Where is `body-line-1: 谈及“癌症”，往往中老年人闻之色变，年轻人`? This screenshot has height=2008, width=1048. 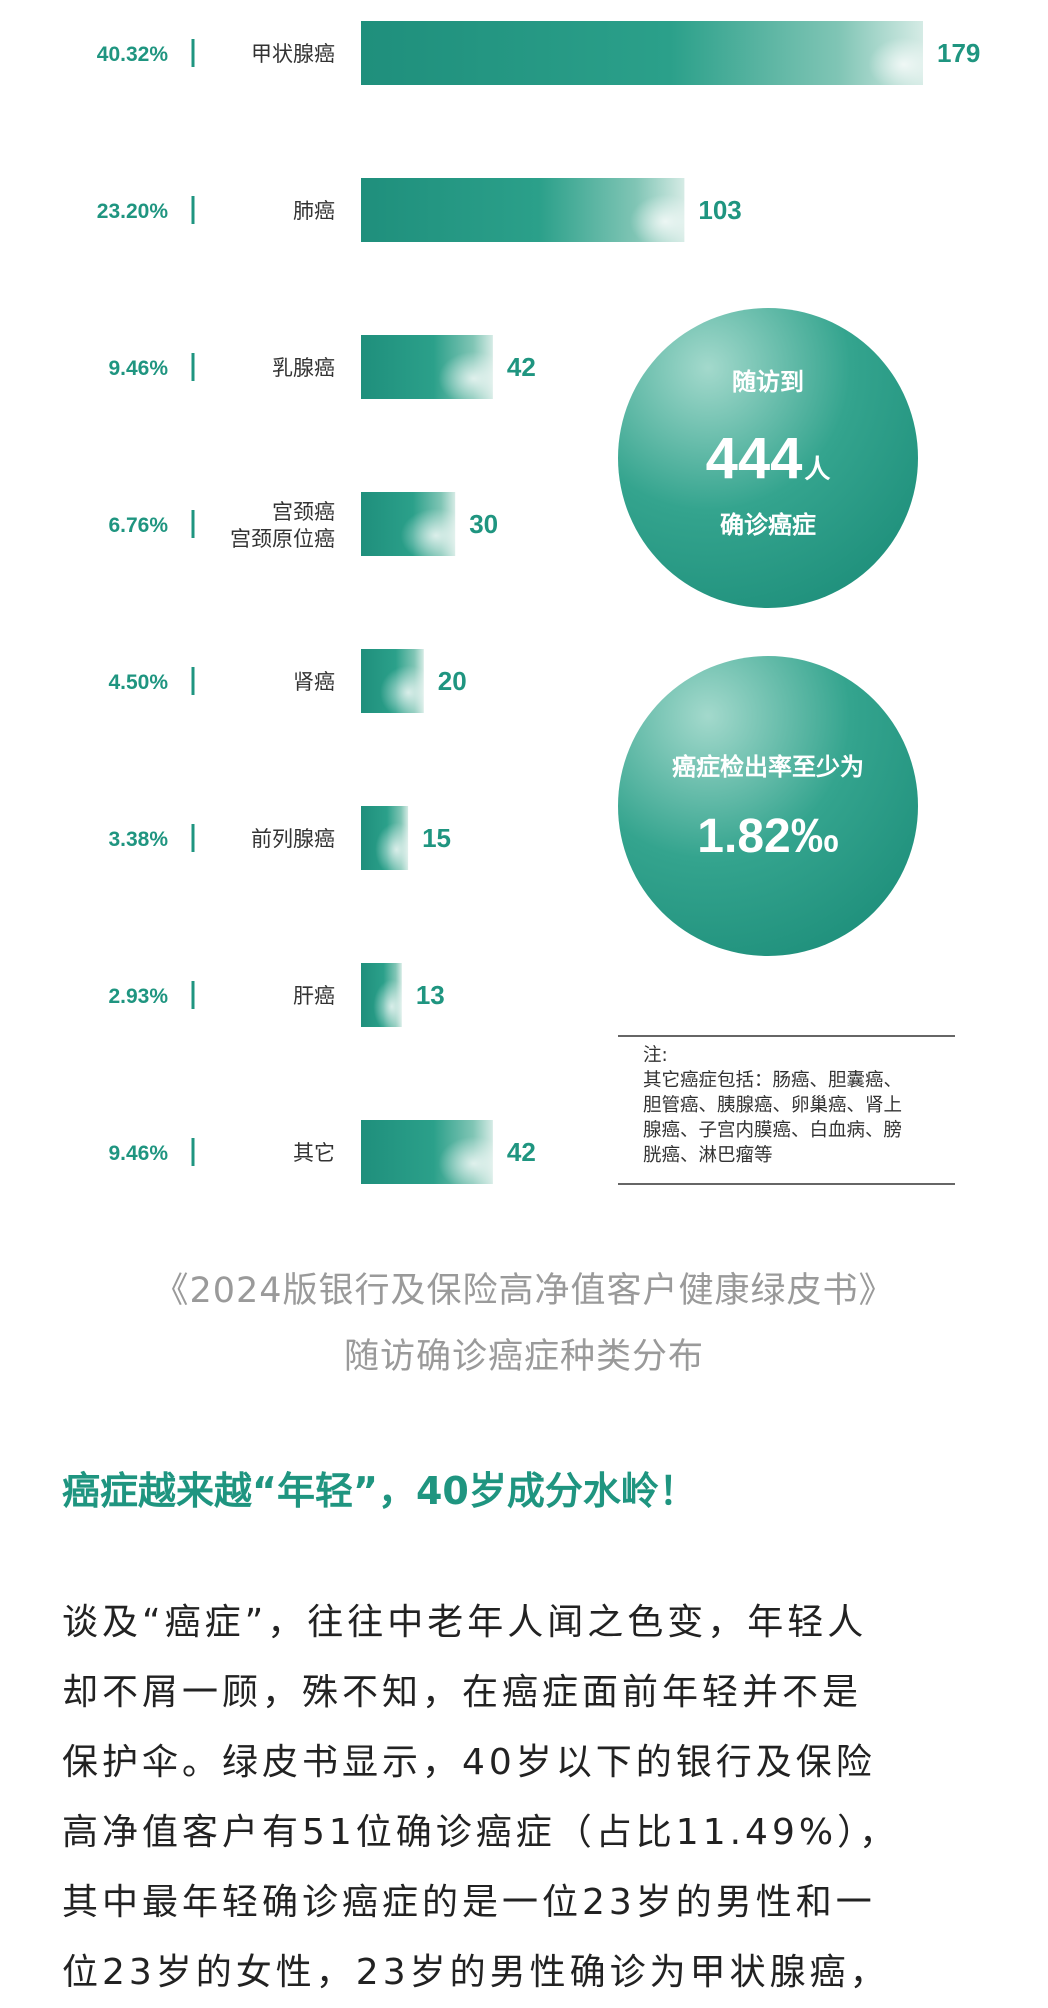 body-line-1: 谈及“癌症”，往往中老年人闻之色变，年轻人 is located at coordinates (465, 1622).